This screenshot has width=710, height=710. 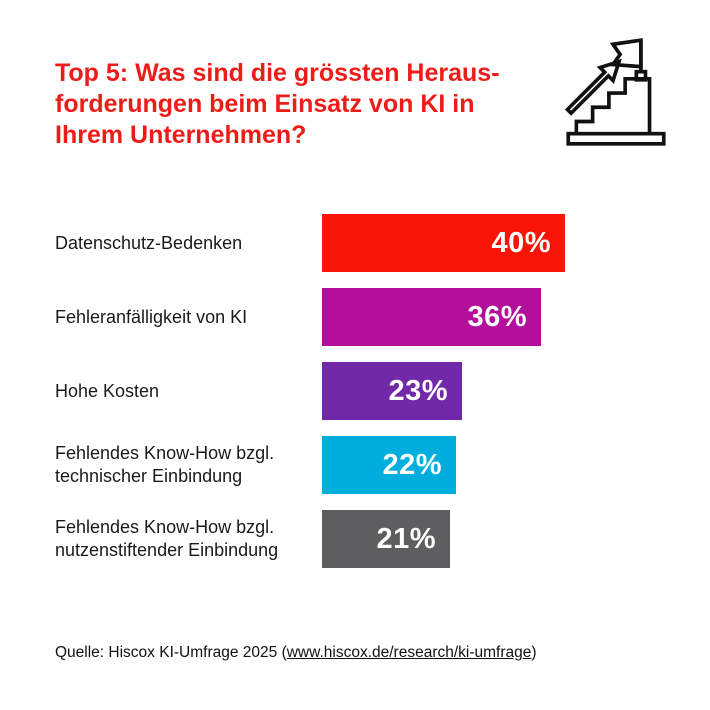 I want to click on icon-pole-knob, so click(x=641, y=75).